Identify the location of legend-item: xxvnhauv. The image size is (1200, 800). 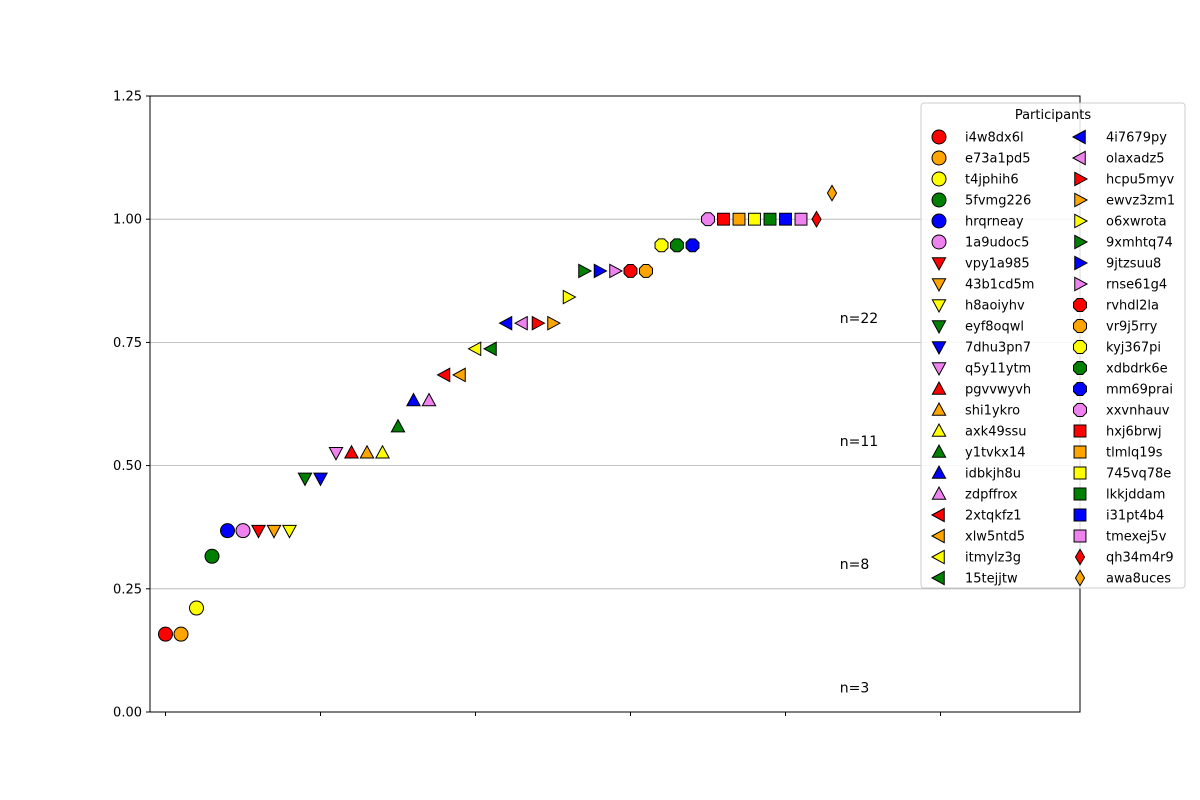
(1121, 411).